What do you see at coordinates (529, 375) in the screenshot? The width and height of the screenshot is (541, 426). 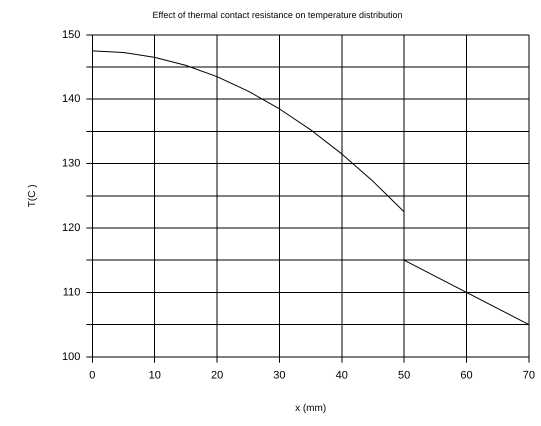 I see `x-tick-label: 70` at bounding box center [529, 375].